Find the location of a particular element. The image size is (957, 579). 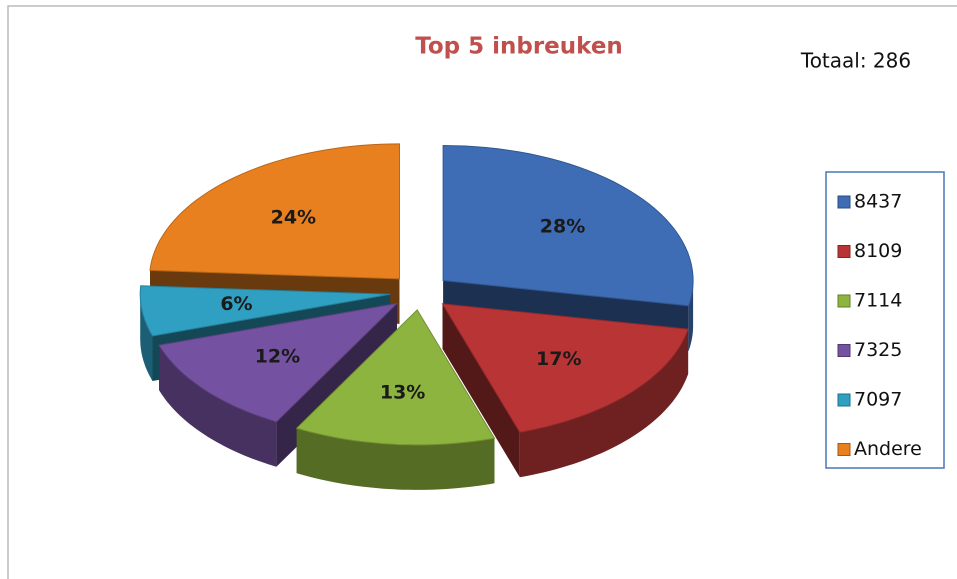

annotation: Totaal: 286 is located at coordinates (855, 61).